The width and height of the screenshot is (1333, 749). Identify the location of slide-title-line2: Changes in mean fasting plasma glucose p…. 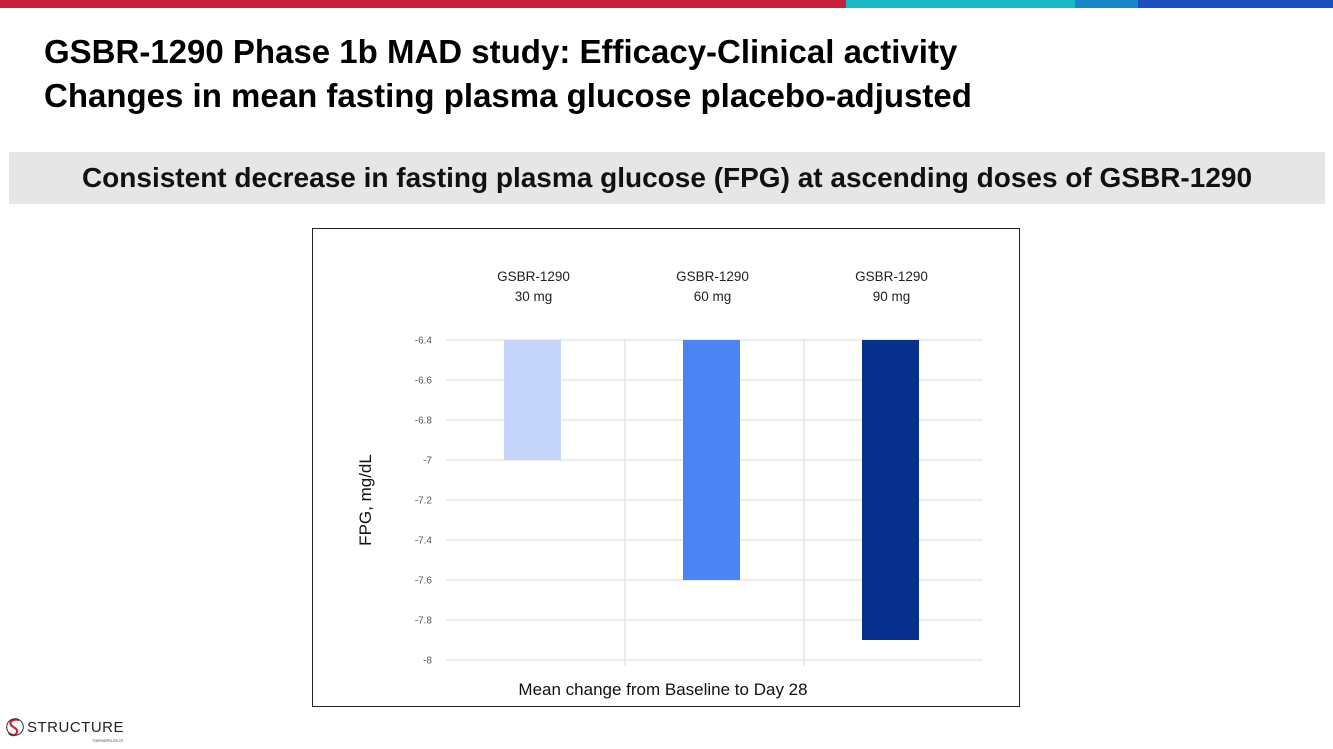
(508, 95).